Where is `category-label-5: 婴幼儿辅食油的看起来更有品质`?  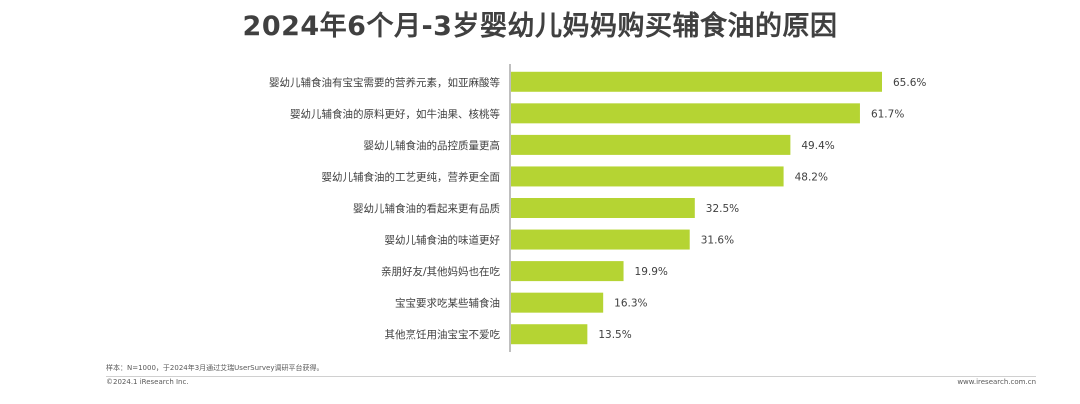
category-label-5: 婴幼儿辅食油的看起来更有品质 is located at coordinates (426, 208).